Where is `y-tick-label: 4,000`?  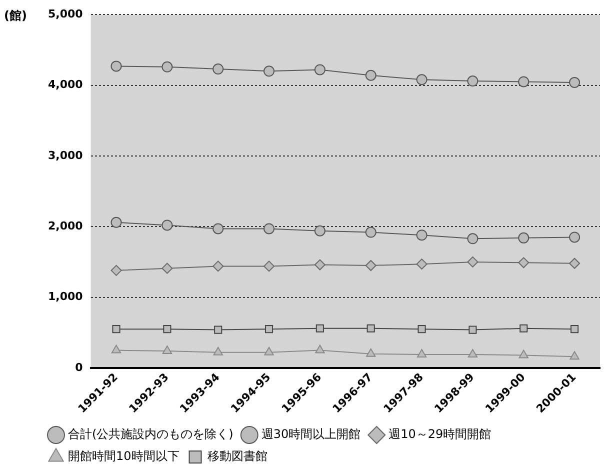
y-tick-label: 4,000 is located at coordinates (66, 85).